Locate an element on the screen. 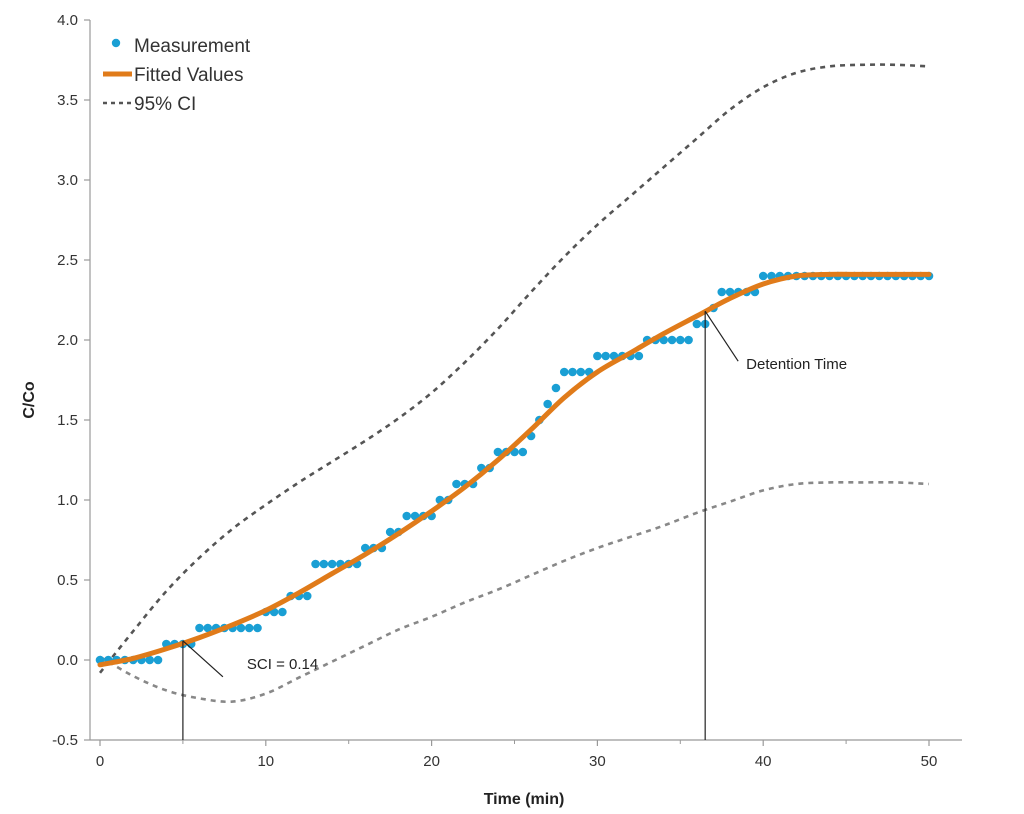 This screenshot has height=814, width=1024. sci-annotation: SCI = 0.14 is located at coordinates (282, 664).